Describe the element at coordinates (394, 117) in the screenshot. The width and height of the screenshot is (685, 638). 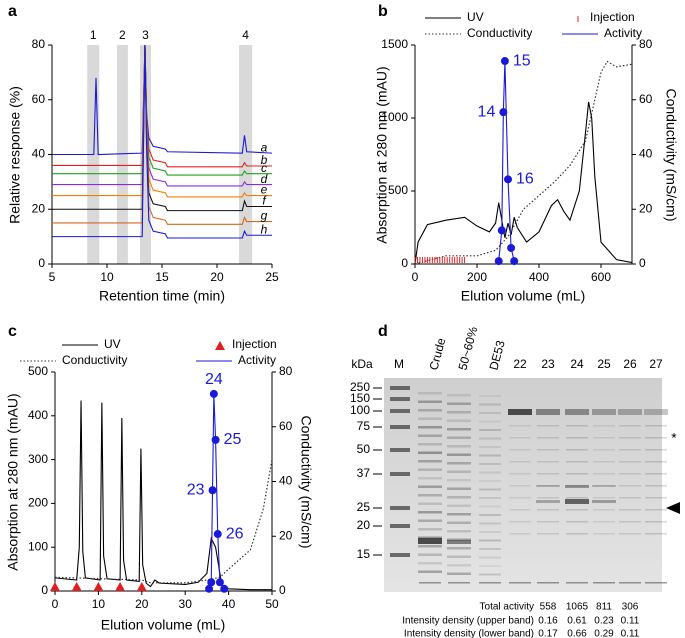
I see `y-tick-label: 1000` at that location.